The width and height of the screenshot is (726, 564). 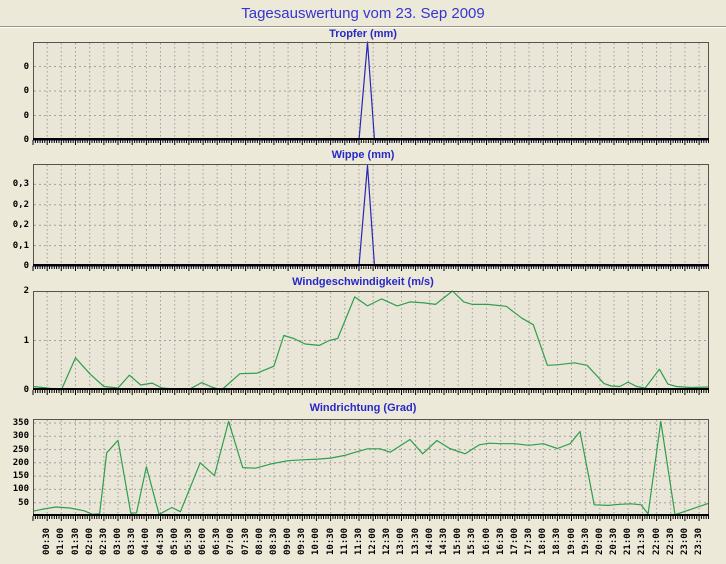 What do you see at coordinates (302, 541) in the screenshot?
I see `x-tick-label: 09:30` at bounding box center [302, 541].